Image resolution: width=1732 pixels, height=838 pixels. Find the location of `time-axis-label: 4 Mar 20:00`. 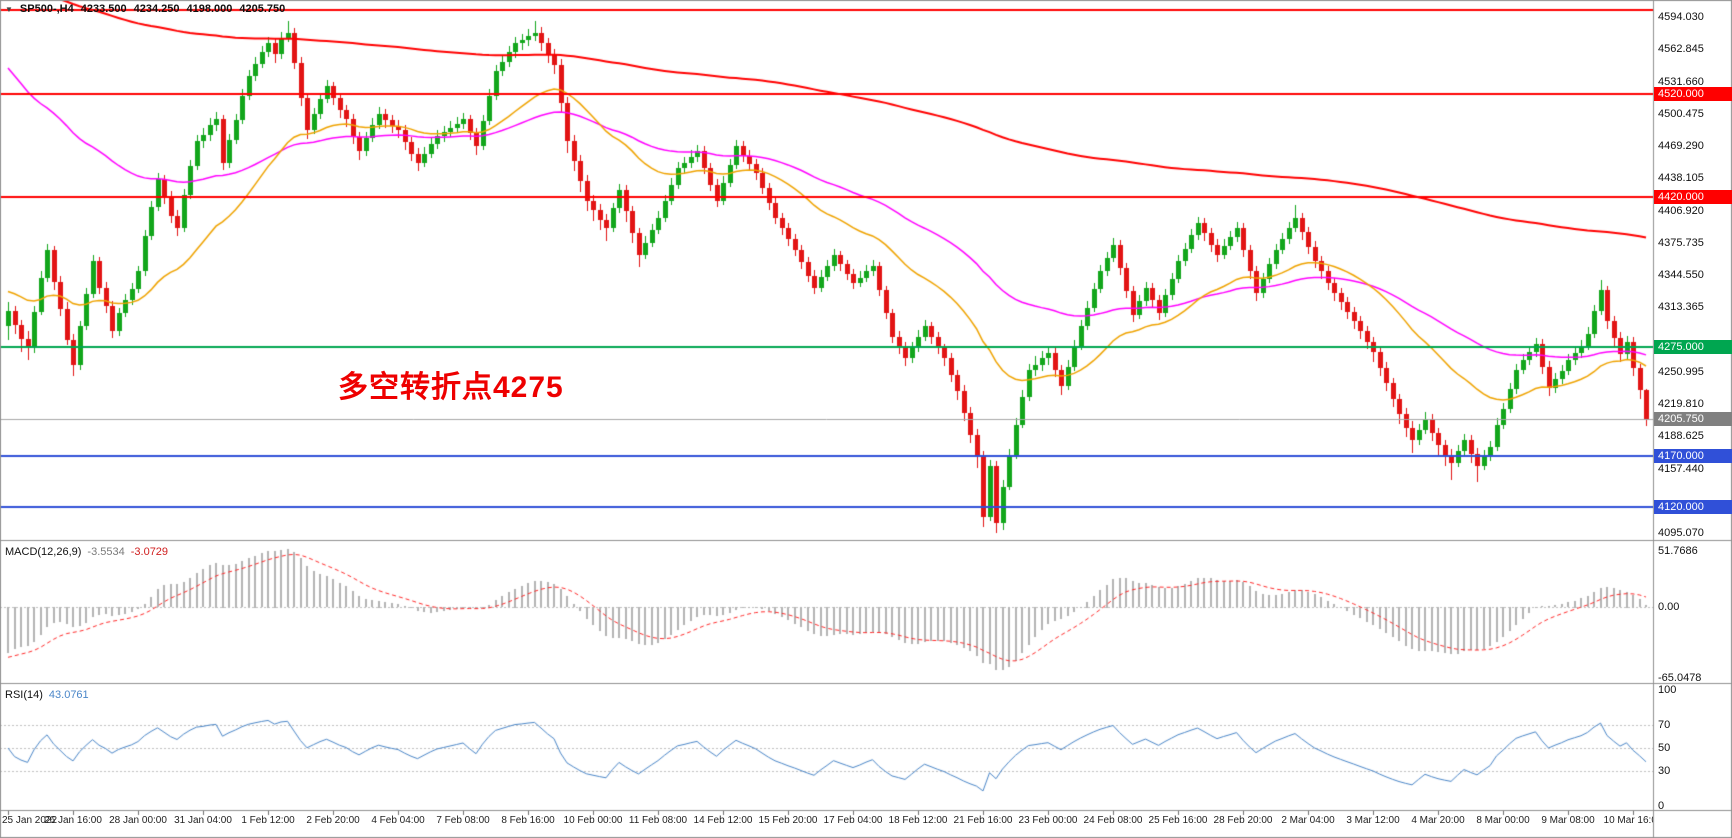

time-axis-label: 4 Mar 20:00 is located at coordinates (1438, 820).